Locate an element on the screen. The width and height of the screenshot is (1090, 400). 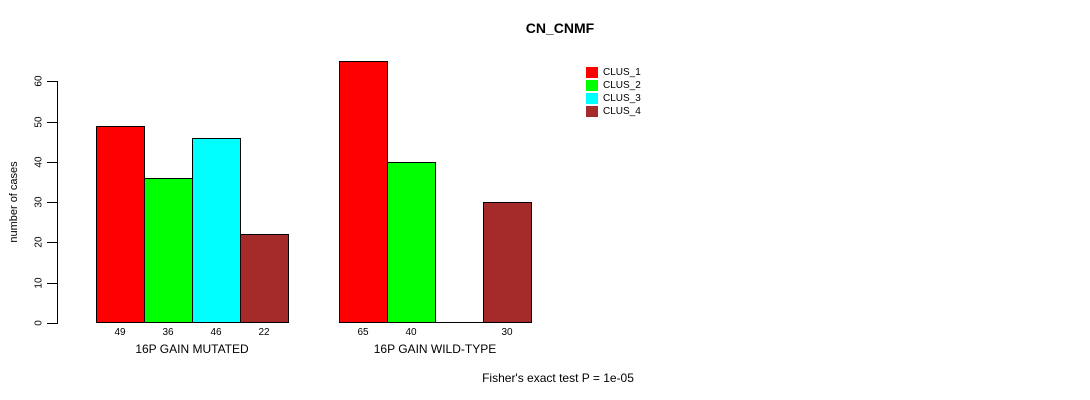
y-tick-label: 10 is located at coordinates (39, 283).